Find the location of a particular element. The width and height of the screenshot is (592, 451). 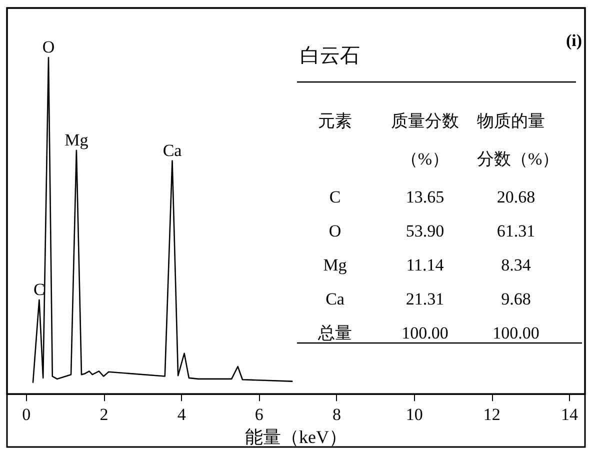

x-tick-label: 6 is located at coordinates (259, 414).